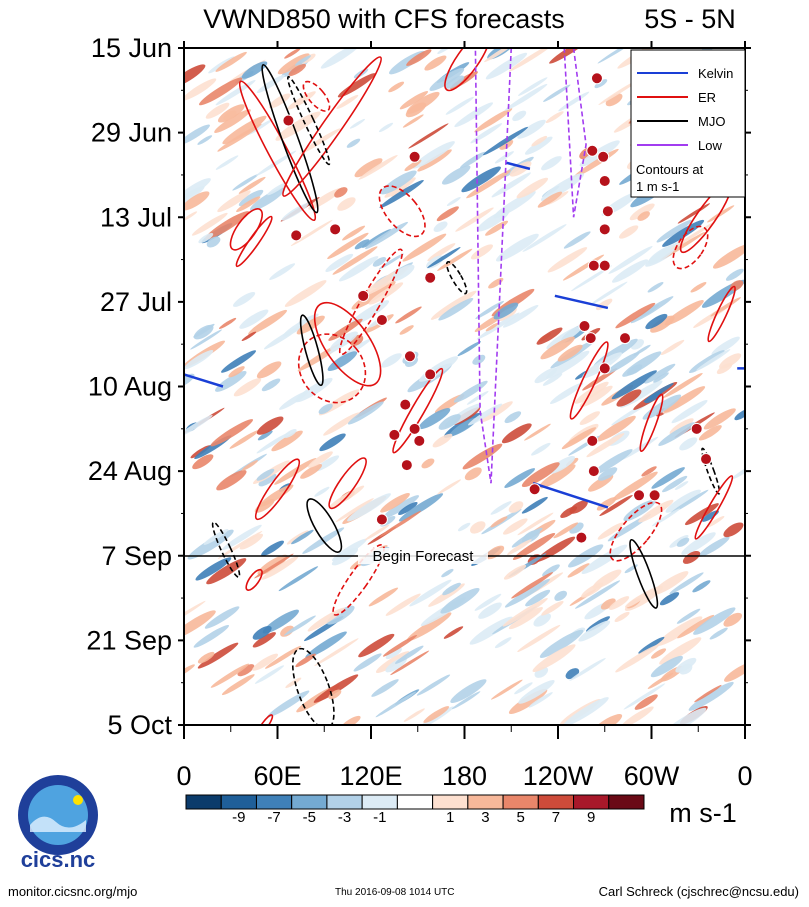 The width and height of the screenshot is (809, 907). Describe the element at coordinates (424, 556) in the screenshot. I see `forecast-label: Begin Forecast` at that location.